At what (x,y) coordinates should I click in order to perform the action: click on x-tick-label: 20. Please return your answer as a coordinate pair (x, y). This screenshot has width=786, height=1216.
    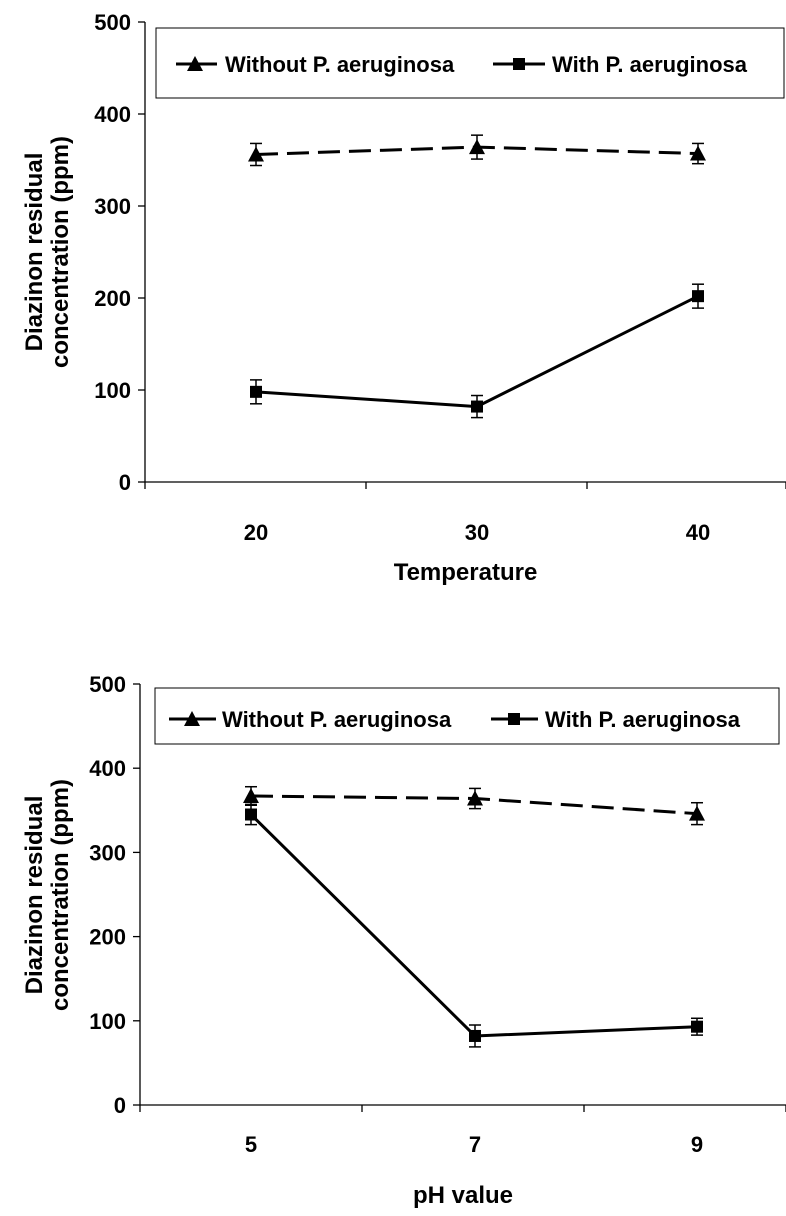
    Looking at the image, I should click on (256, 532).